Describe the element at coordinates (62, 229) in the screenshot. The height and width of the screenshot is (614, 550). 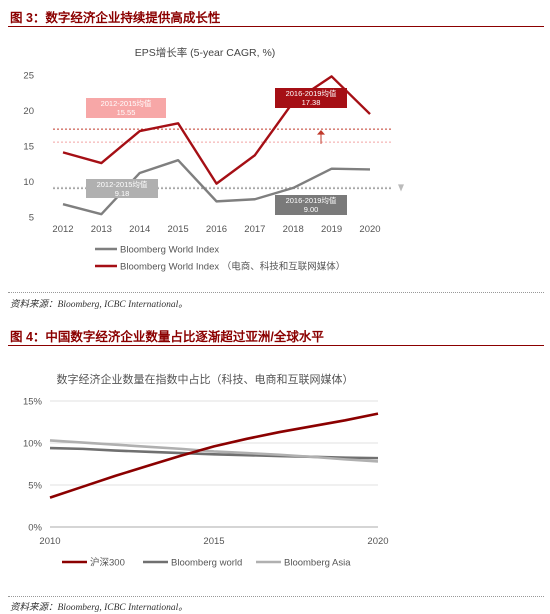
I see `x-tick-label: 2012` at that location.